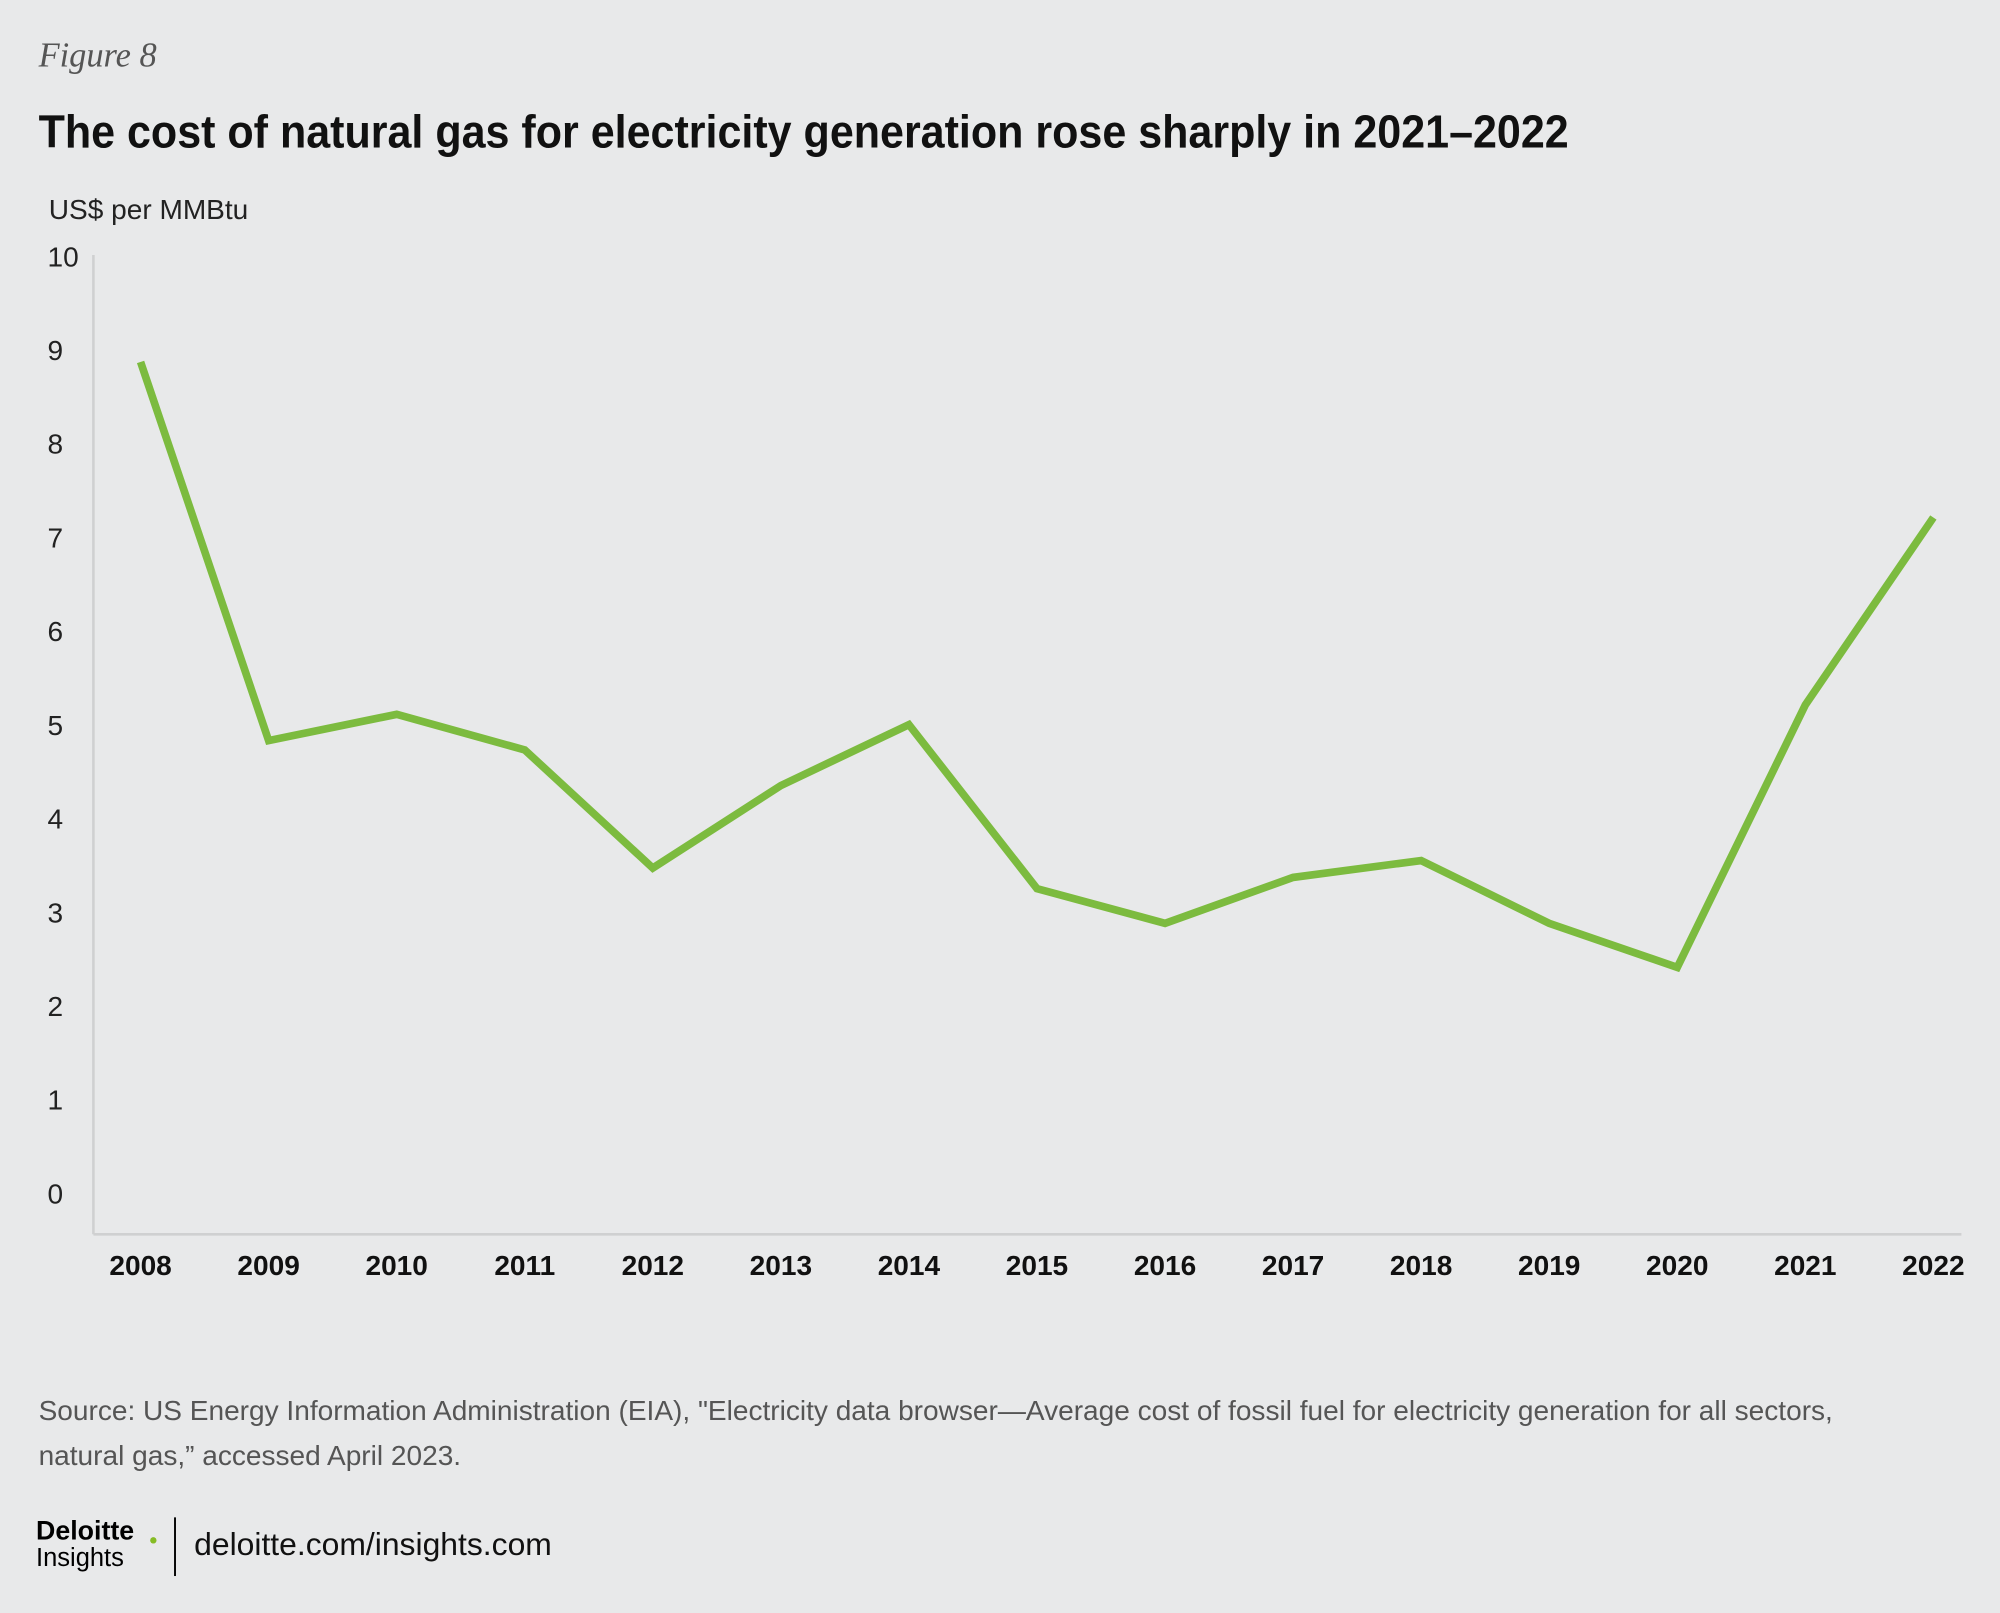 The height and width of the screenshot is (1613, 2000). What do you see at coordinates (80, 1558) in the screenshot?
I see `sub-brand: Insights` at bounding box center [80, 1558].